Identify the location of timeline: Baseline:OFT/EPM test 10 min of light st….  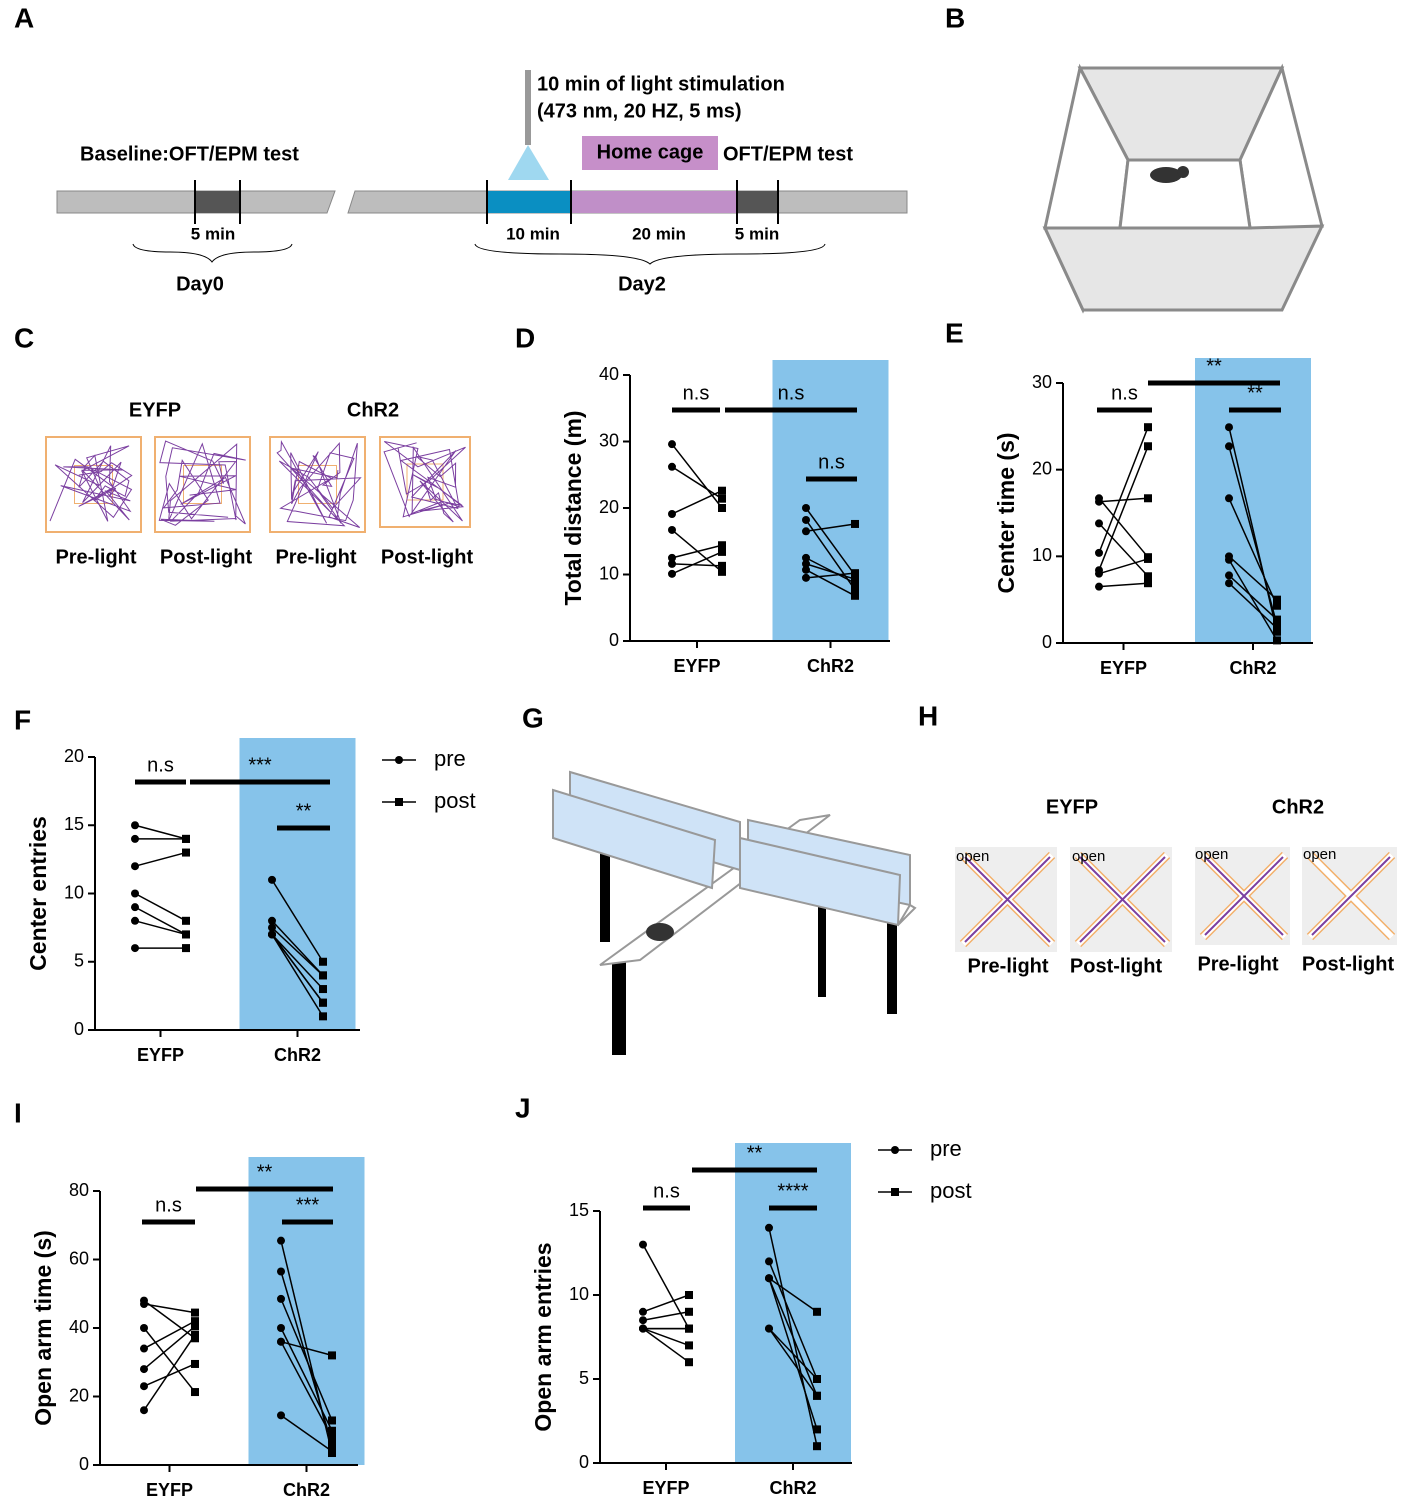
(482, 182).